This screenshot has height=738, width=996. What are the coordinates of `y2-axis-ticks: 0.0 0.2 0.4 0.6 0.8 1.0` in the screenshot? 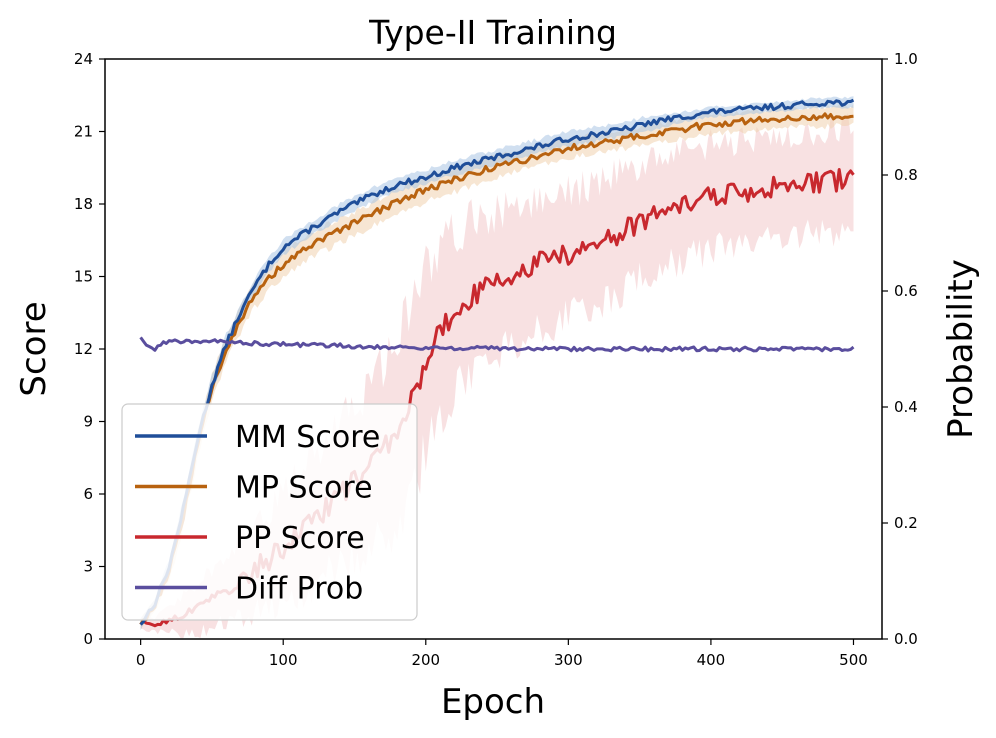 It's located at (900, 349).